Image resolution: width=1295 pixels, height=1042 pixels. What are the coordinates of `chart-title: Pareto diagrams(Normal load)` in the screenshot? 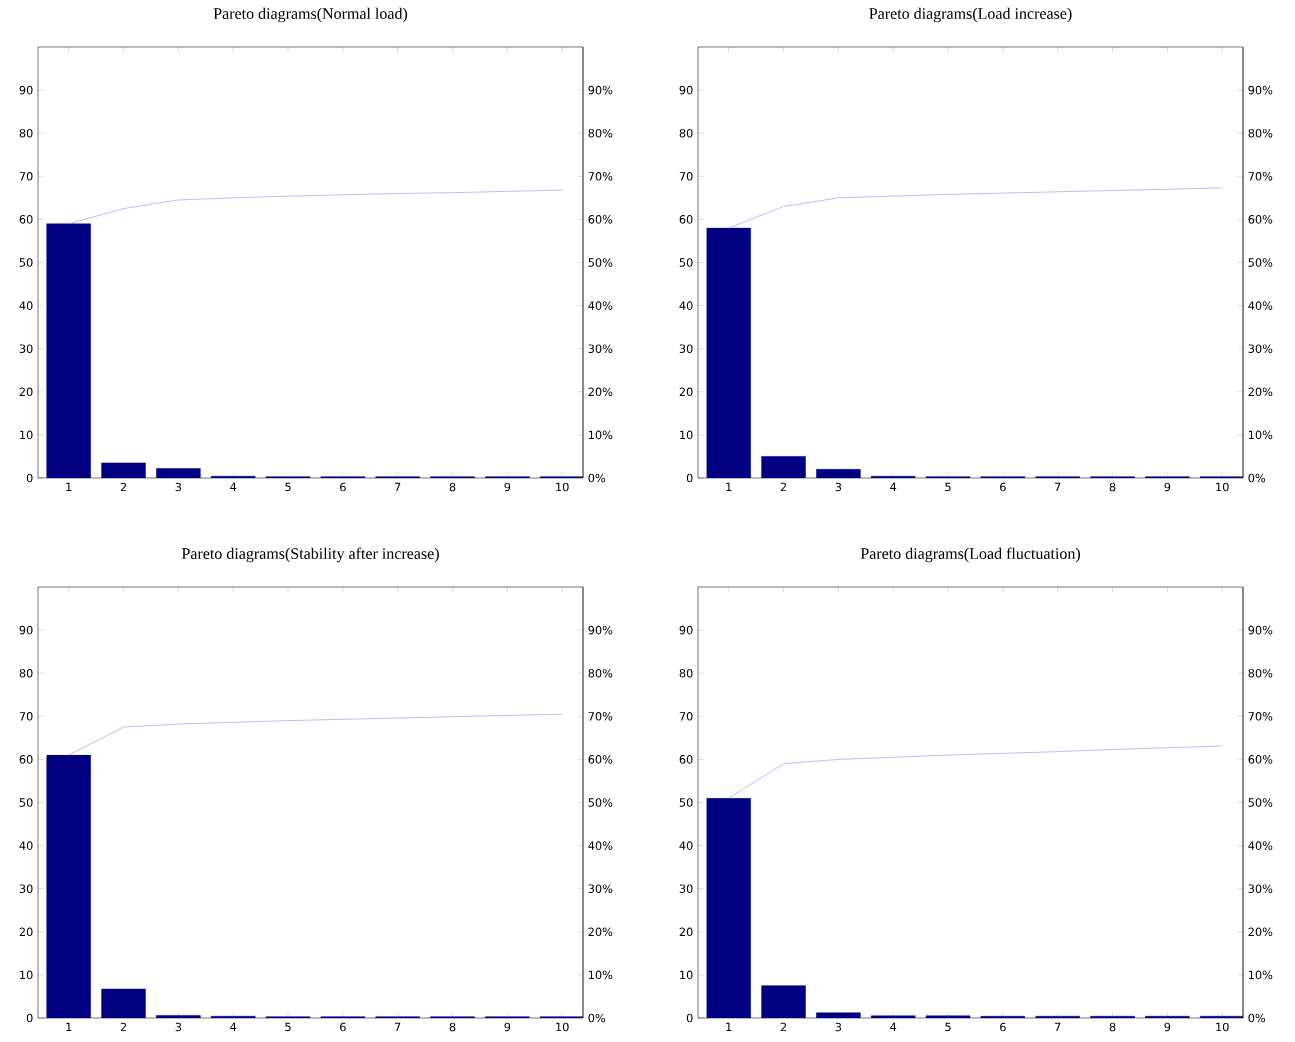 It's located at (310, 15).